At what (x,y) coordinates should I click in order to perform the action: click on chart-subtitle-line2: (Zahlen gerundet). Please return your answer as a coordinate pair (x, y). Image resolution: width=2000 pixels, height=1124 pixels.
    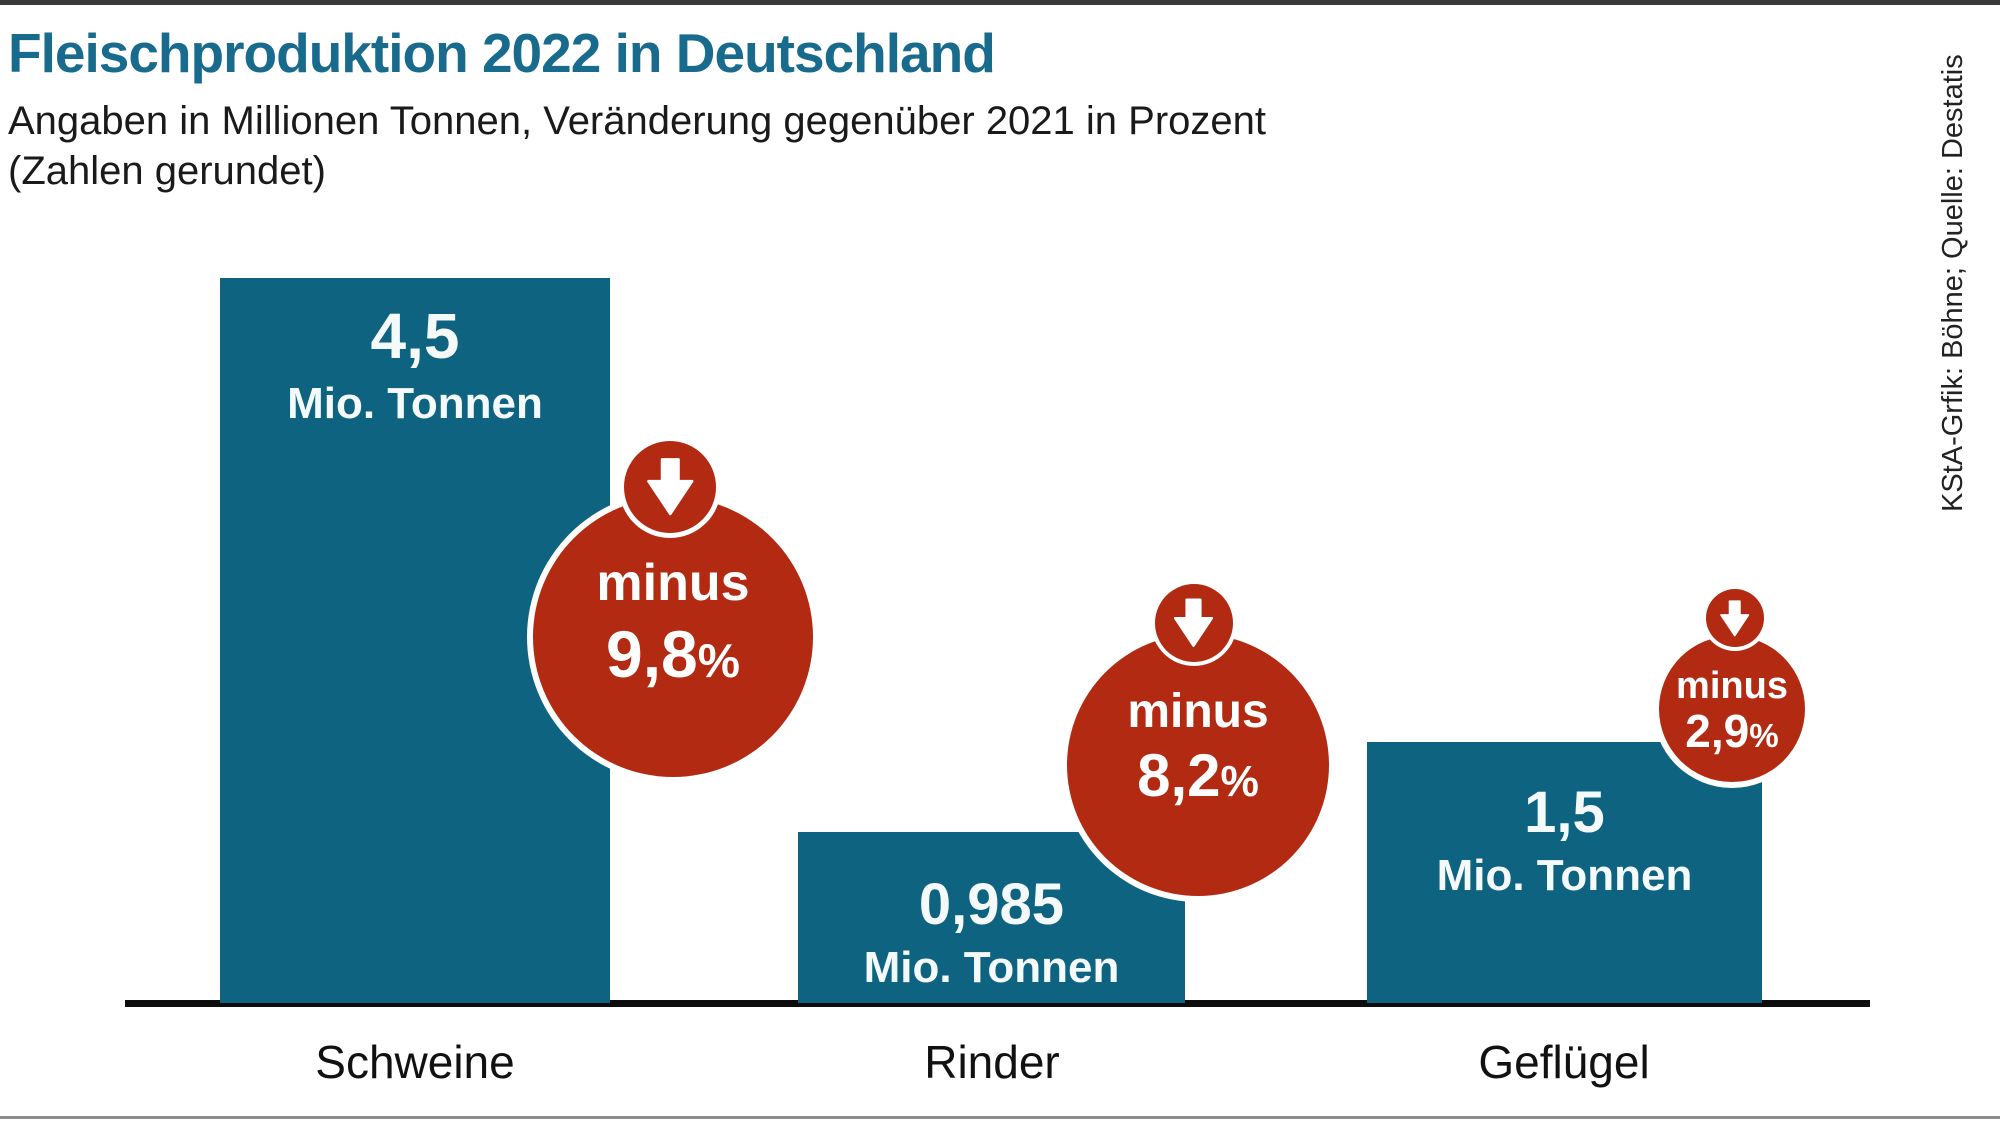
    Looking at the image, I should click on (167, 171).